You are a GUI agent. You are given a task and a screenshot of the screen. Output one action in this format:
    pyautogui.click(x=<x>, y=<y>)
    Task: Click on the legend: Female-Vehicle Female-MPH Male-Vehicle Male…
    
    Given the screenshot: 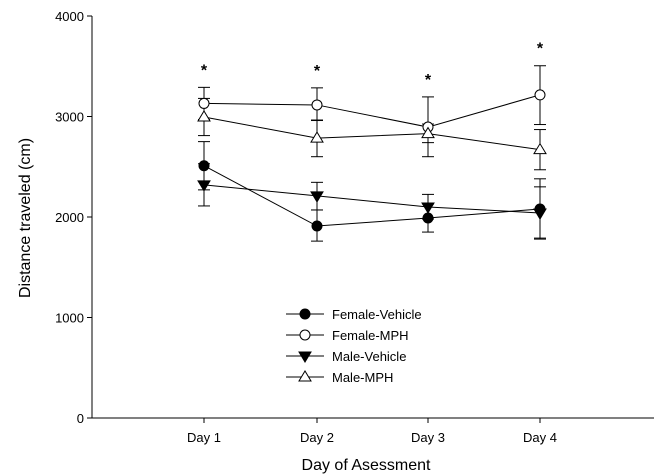 What is the action you would take?
    pyautogui.click(x=354, y=346)
    